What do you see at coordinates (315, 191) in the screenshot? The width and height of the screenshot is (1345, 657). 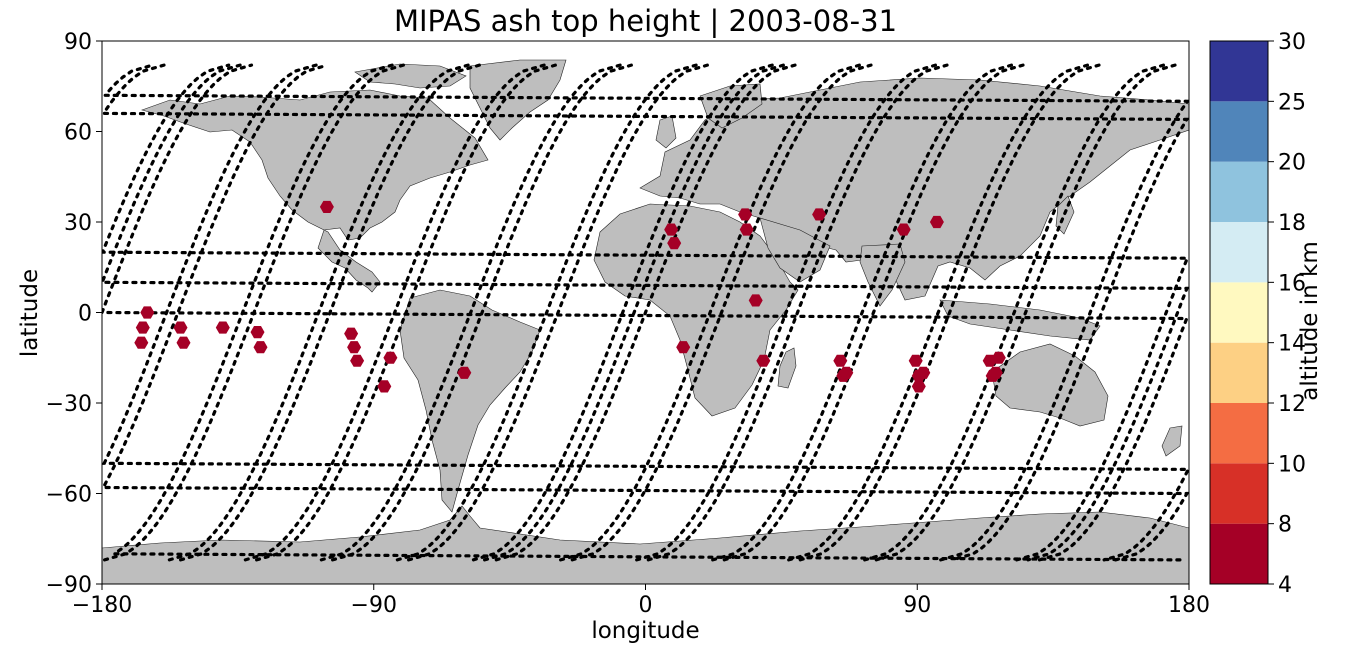 I see `landmass-north-america` at bounding box center [315, 191].